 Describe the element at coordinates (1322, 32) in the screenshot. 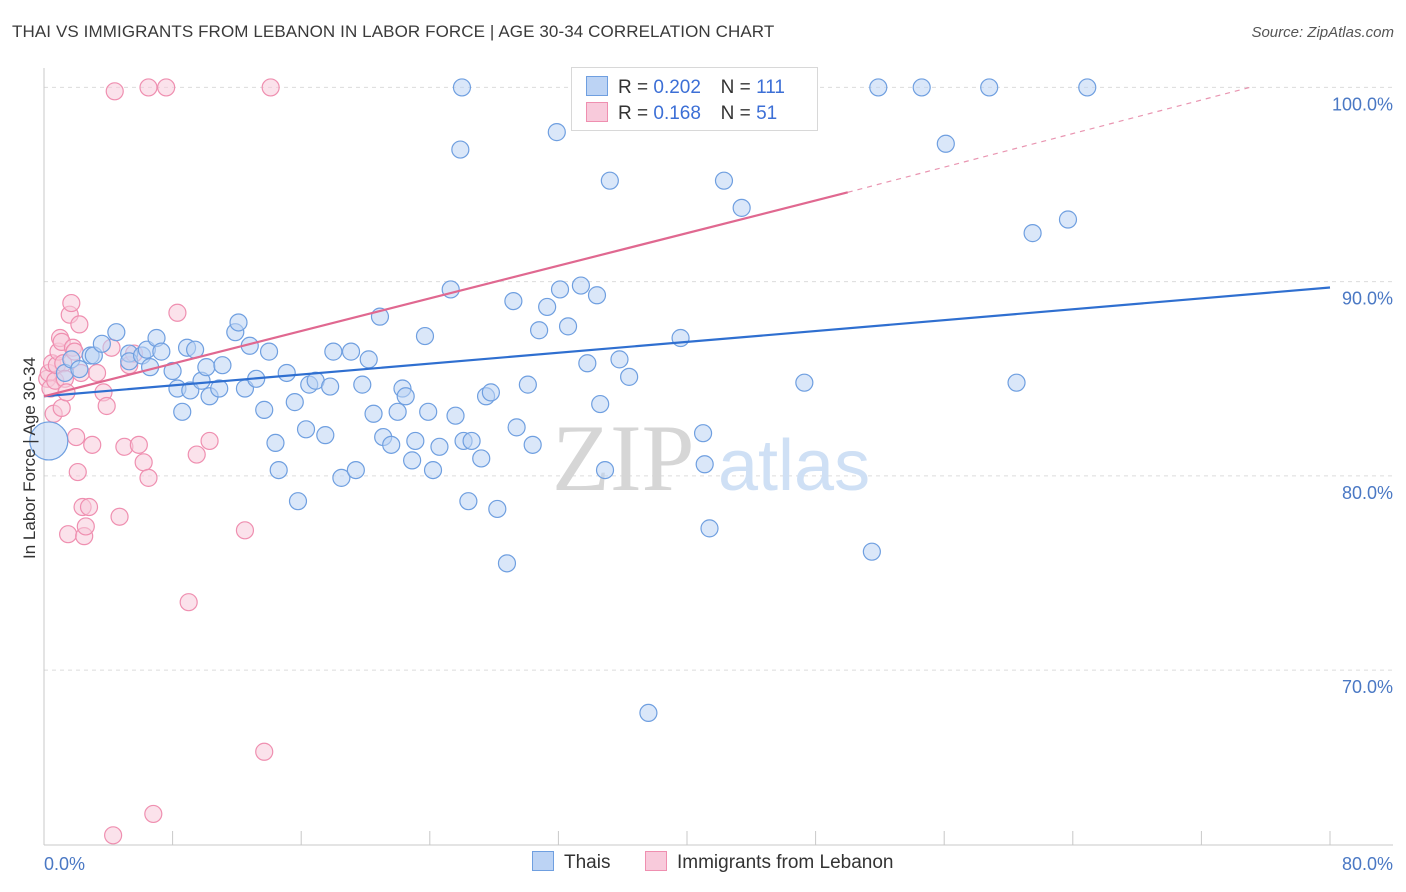

I see `source-credit: Source: ZipAtlas.com` at that location.